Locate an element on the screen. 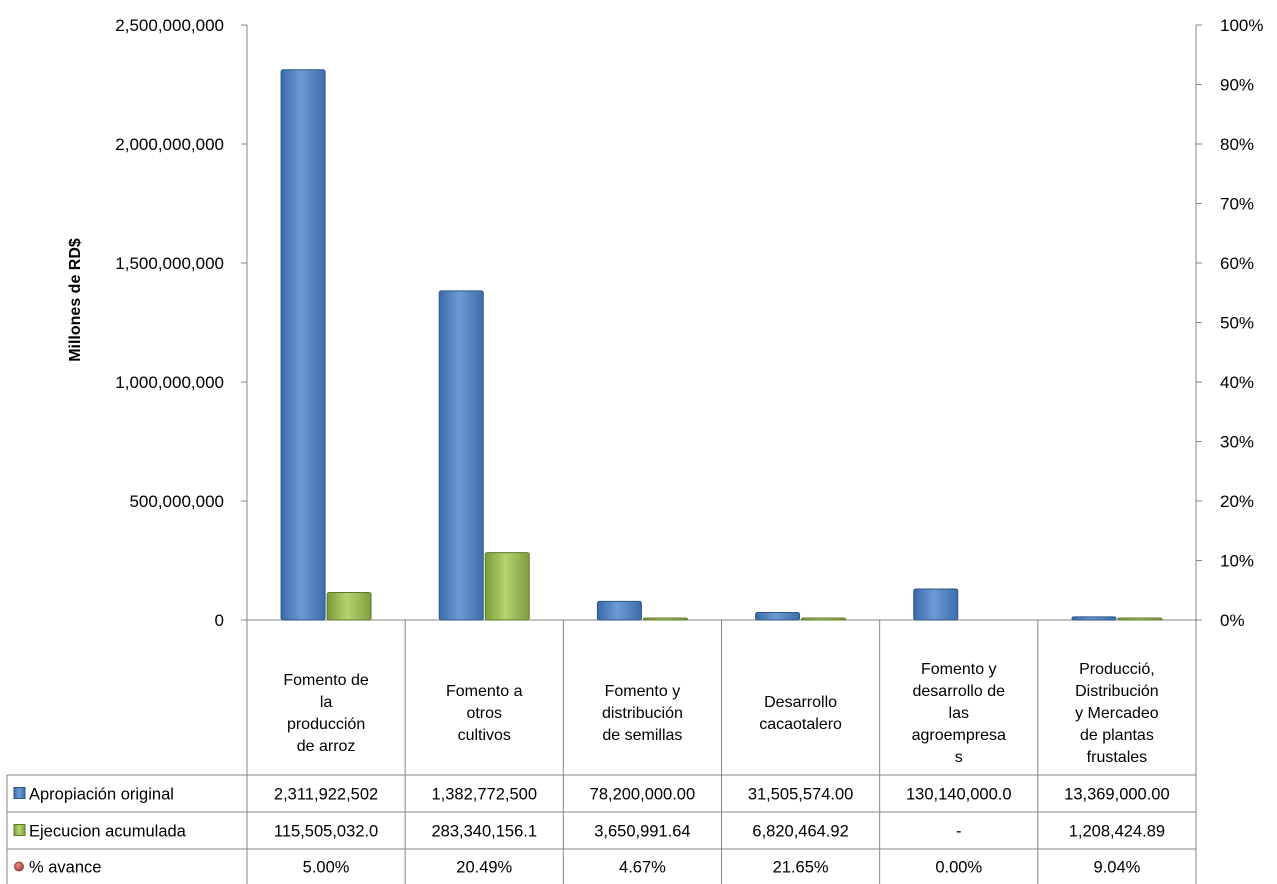 This screenshot has height=884, width=1277. y2-tick-label: 80% is located at coordinates (1237, 144).